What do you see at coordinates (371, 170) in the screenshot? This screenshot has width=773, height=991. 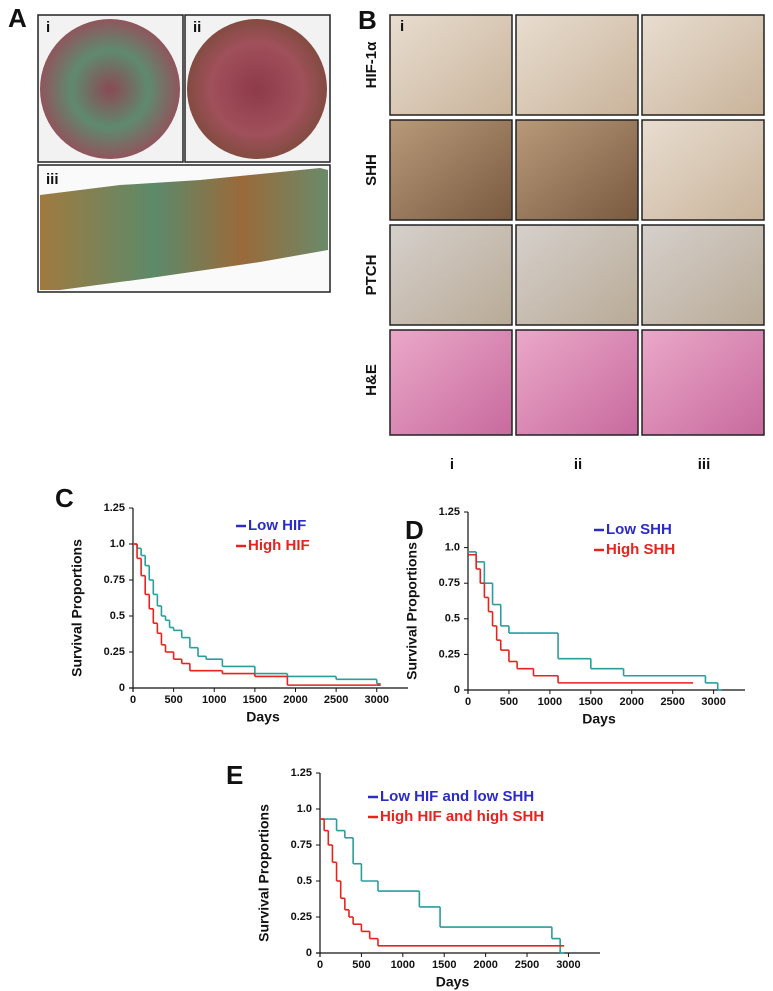 I see `row-label: SHH` at bounding box center [371, 170].